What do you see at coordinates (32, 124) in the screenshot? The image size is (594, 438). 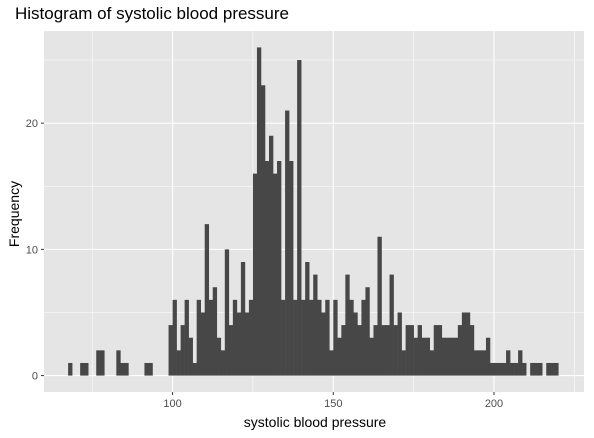 I see `y-tick-label: 20` at bounding box center [32, 124].